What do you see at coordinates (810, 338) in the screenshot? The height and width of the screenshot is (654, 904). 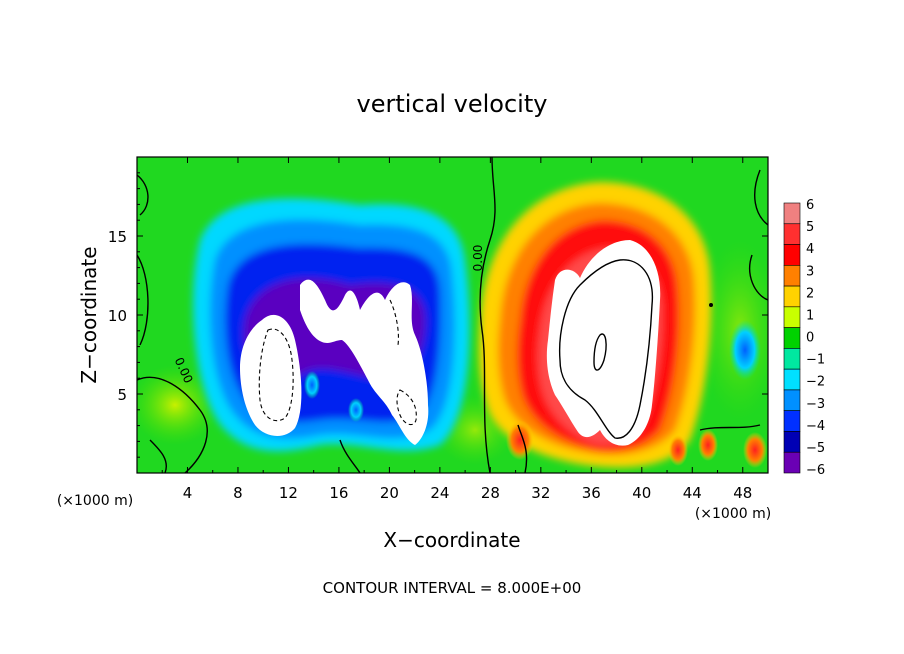 I see `colorbar-label: 0` at bounding box center [810, 338].